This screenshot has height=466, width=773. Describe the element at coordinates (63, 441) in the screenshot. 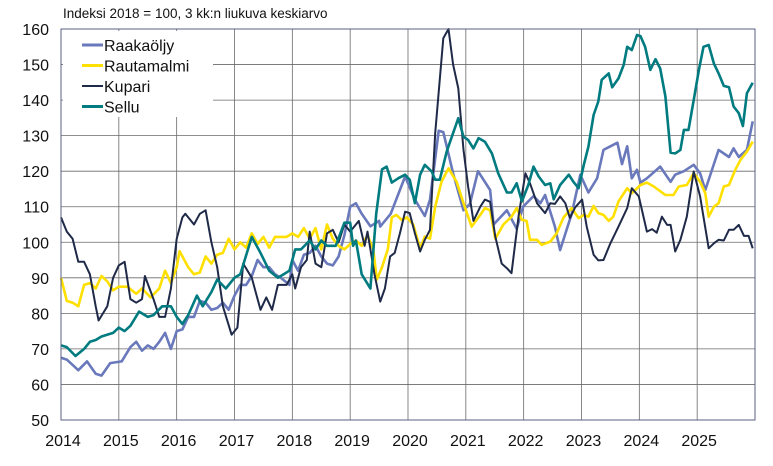

I see `x-tick-label: 2014` at that location.